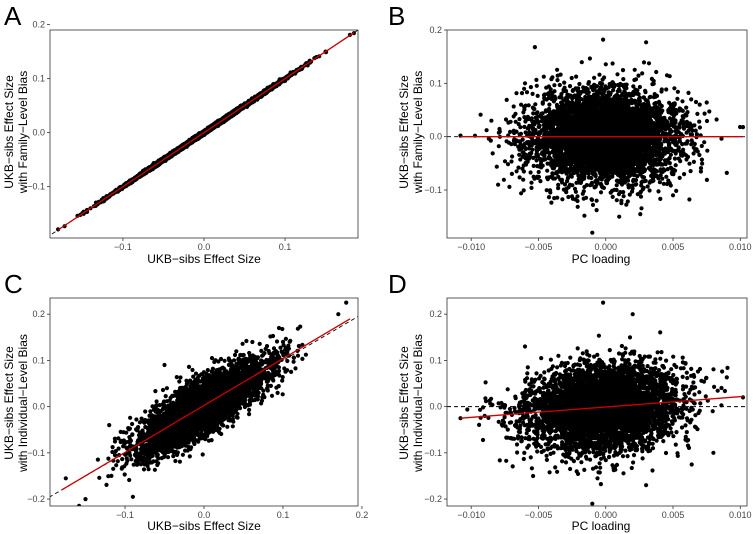 This screenshot has height=534, width=753. Describe the element at coordinates (204, 259) in the screenshot. I see `panel-a-xlabel: UKB−sibs Effect Size` at that location.